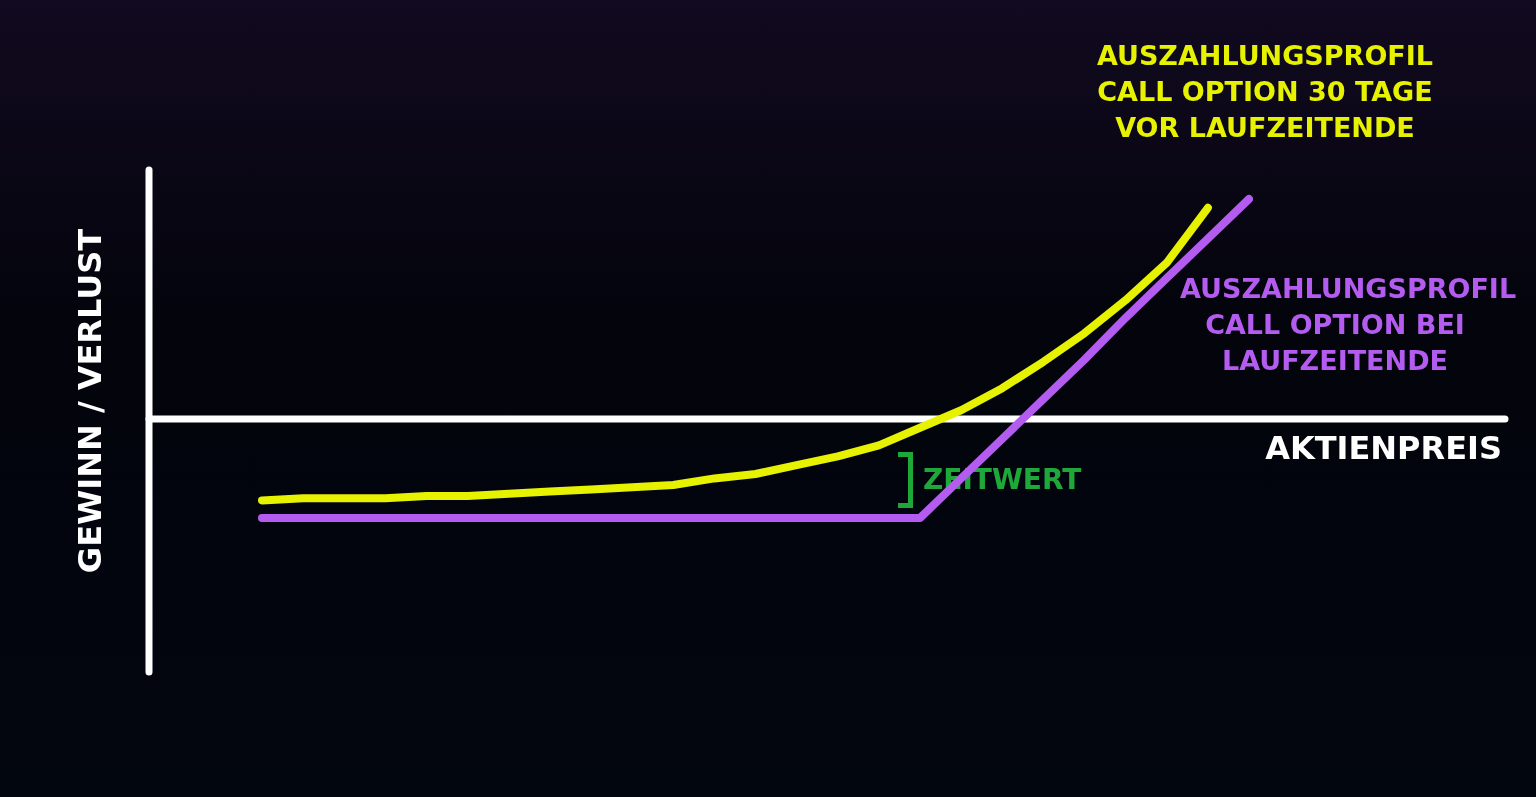 This screenshot has width=1536, height=797. I want to click on y-axis-title: GEWINN / VERLUST, so click(90, 401).